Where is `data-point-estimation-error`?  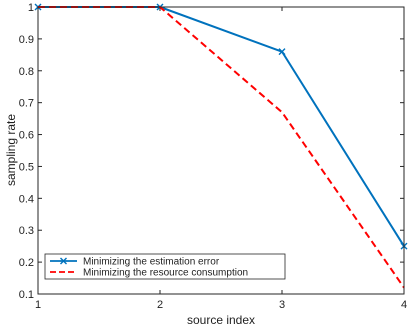 data-point-estimation-error is located at coordinates (282, 52).